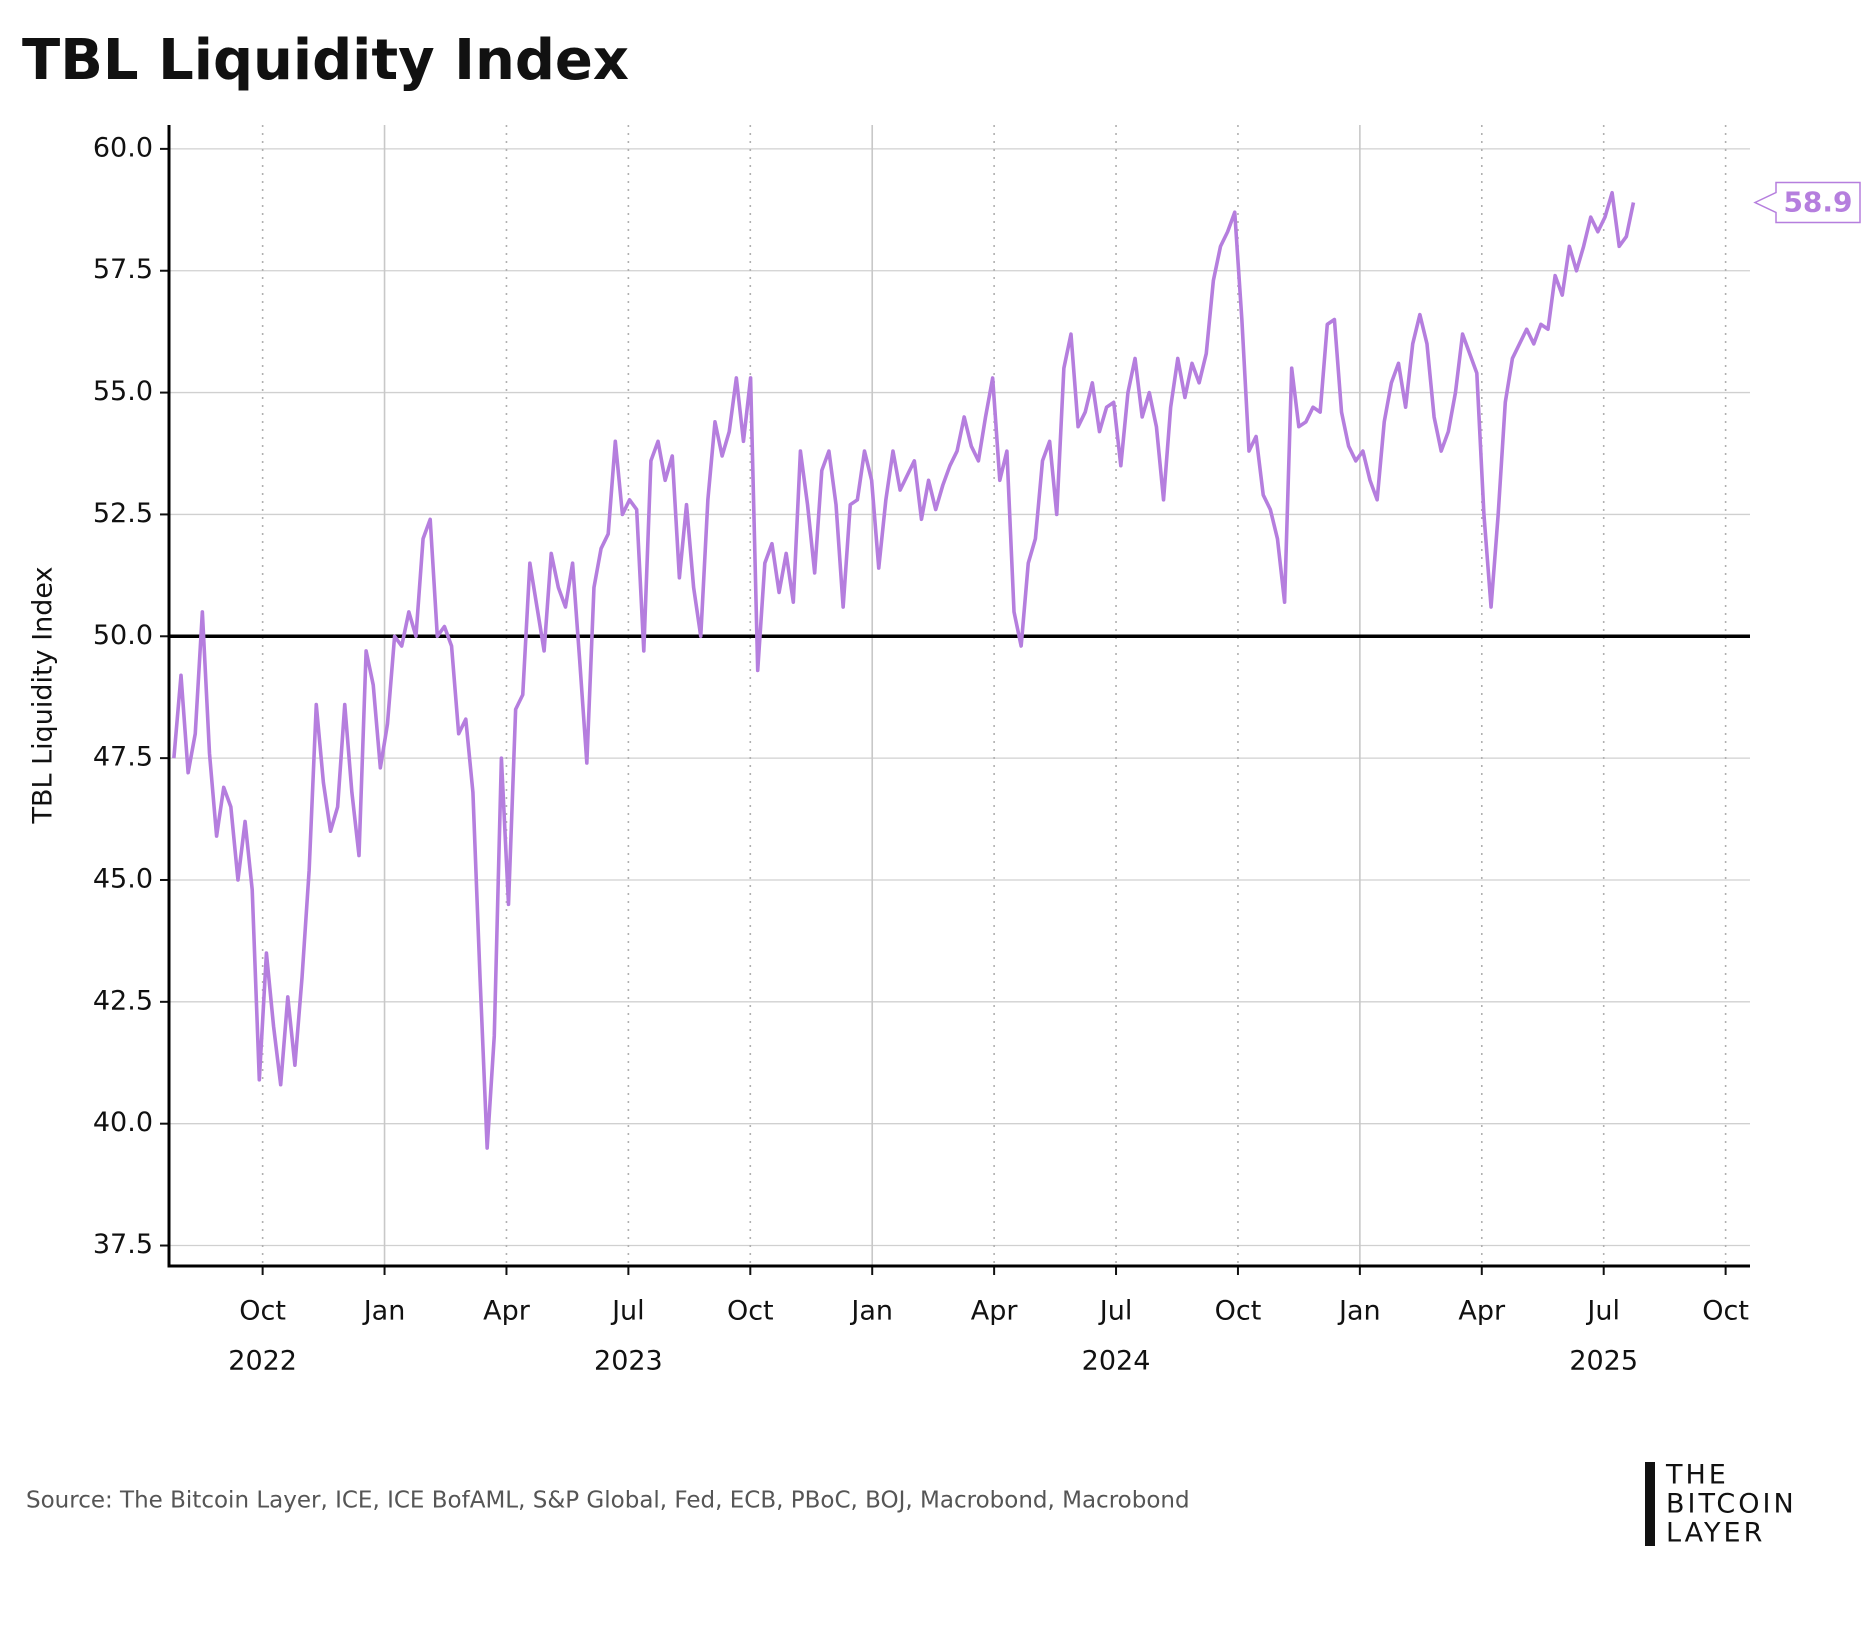 The image size is (1875, 1625). What do you see at coordinates (123, 635) in the screenshot?
I see `y-tick-label: 50.0` at bounding box center [123, 635].